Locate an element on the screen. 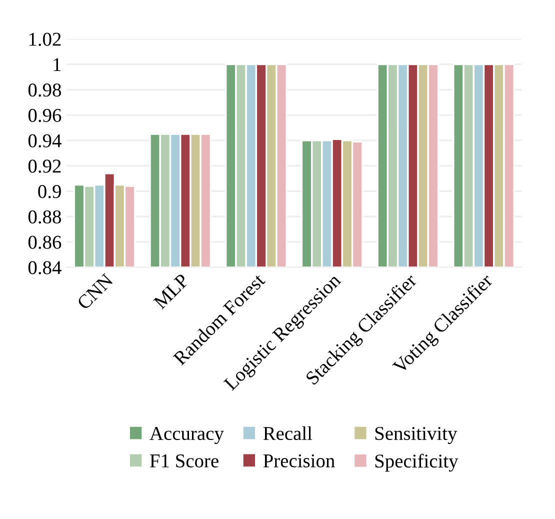 Image resolution: width=555 pixels, height=519 pixels. y-tick-label: 0.98 is located at coordinates (44, 90).